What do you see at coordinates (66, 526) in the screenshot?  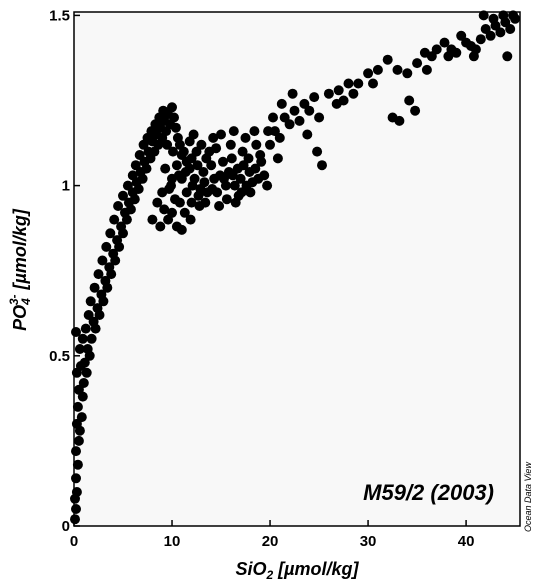 I see `y-tick-label: 0` at bounding box center [66, 526].